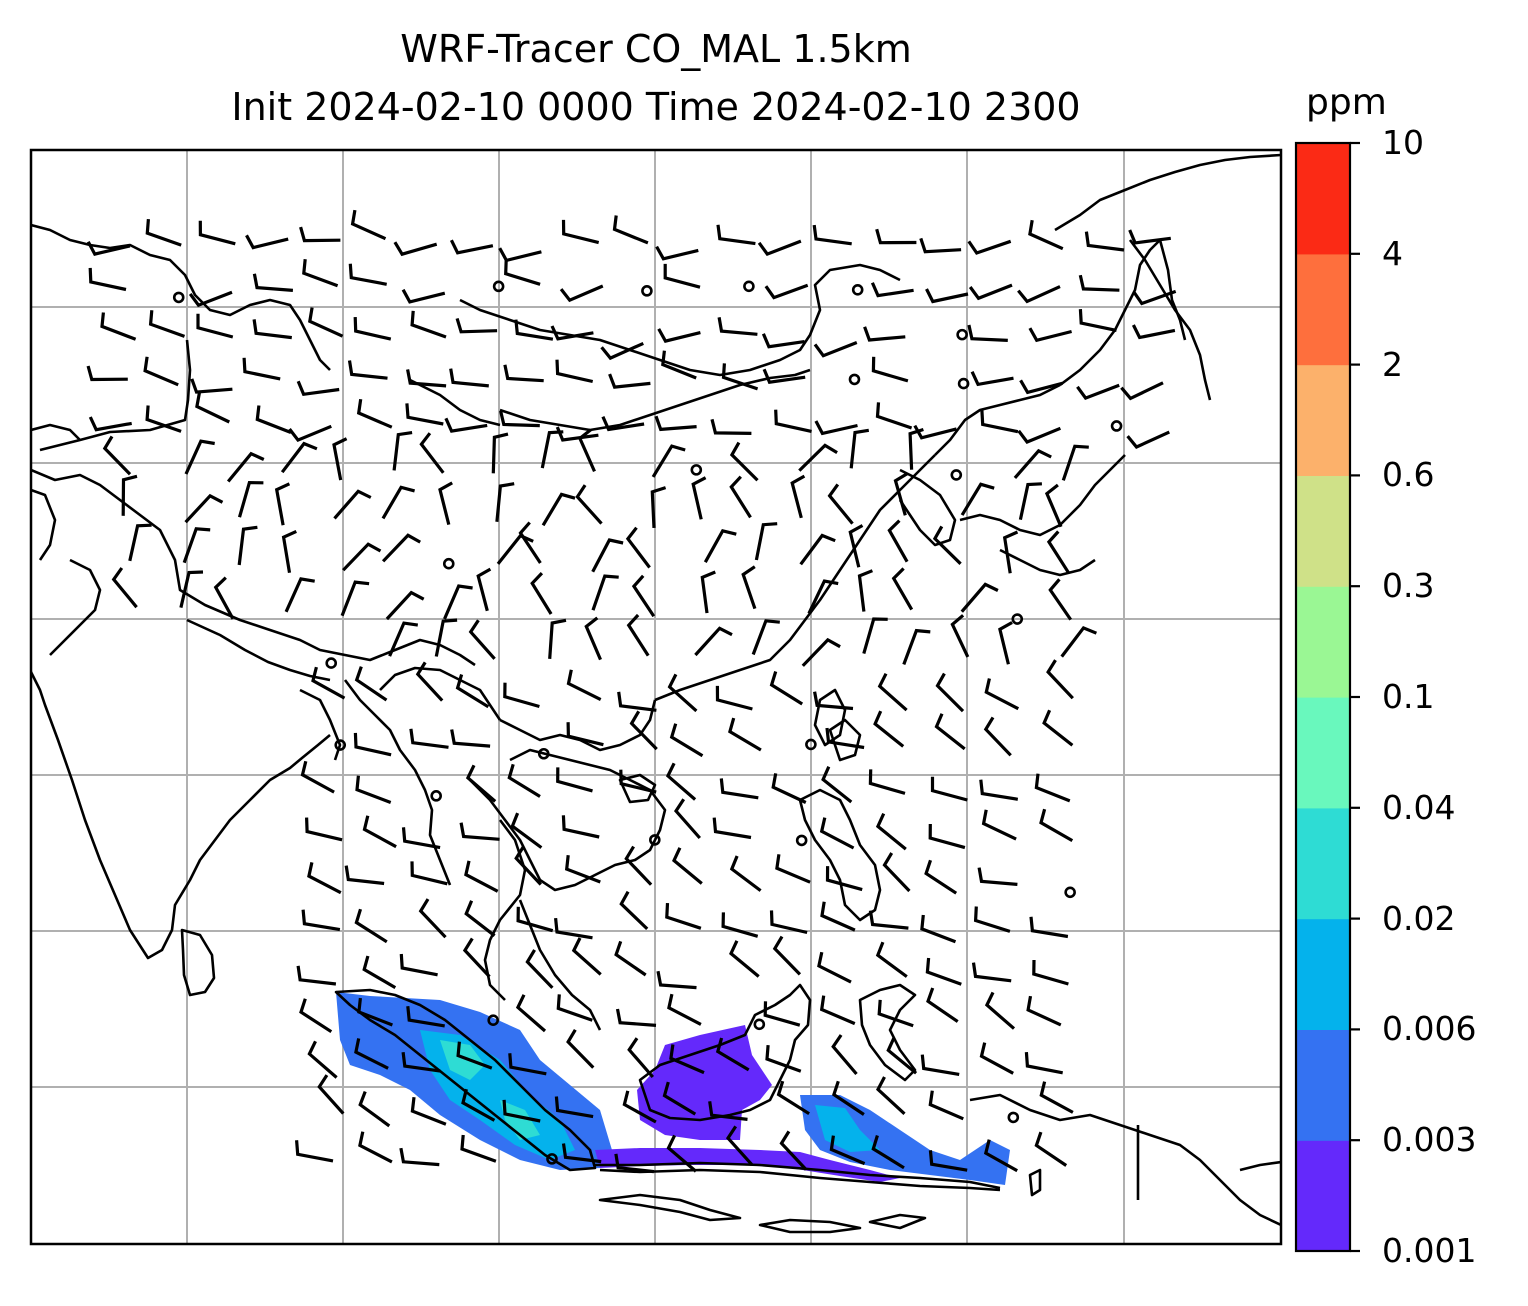  What do you see at coordinates (520, 1120) in the screenshot?
I see `tracer-concentration-area` at bounding box center [520, 1120].